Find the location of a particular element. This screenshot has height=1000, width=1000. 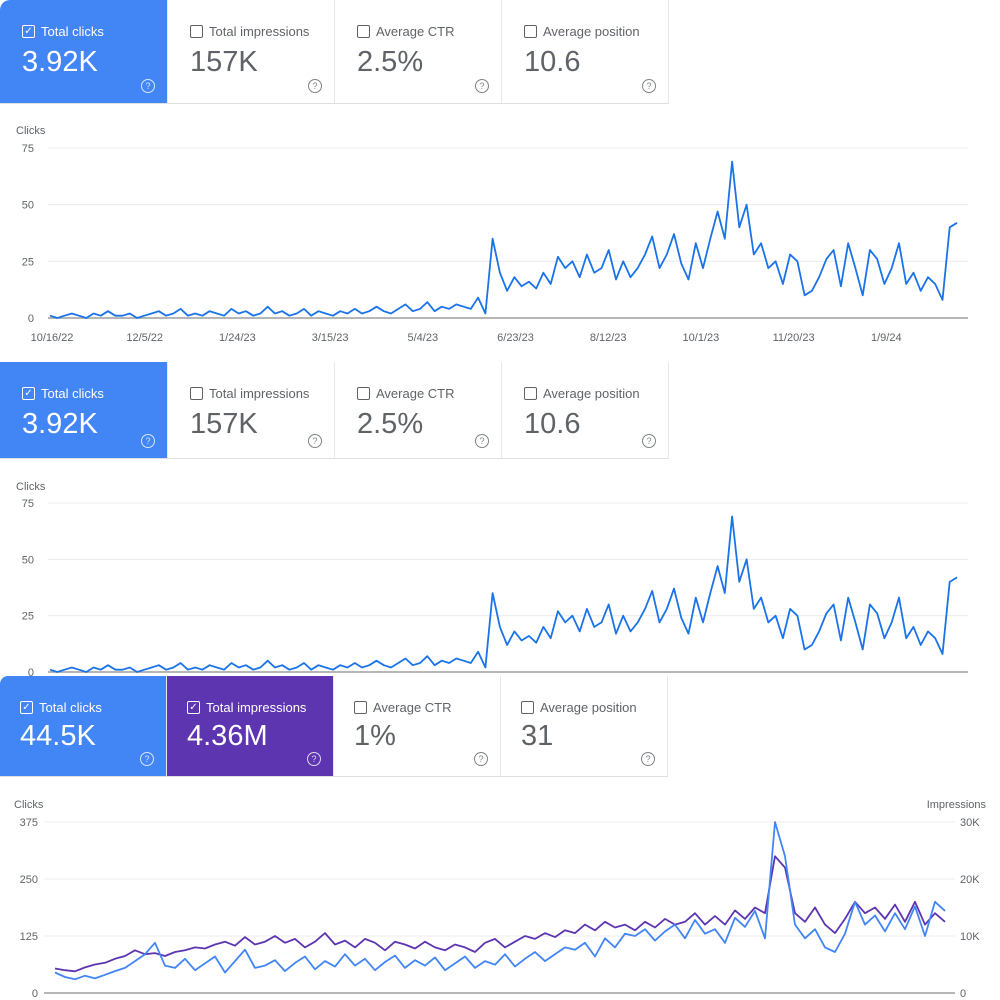

x-tick-label: 1/9/24 is located at coordinates (886, 338).